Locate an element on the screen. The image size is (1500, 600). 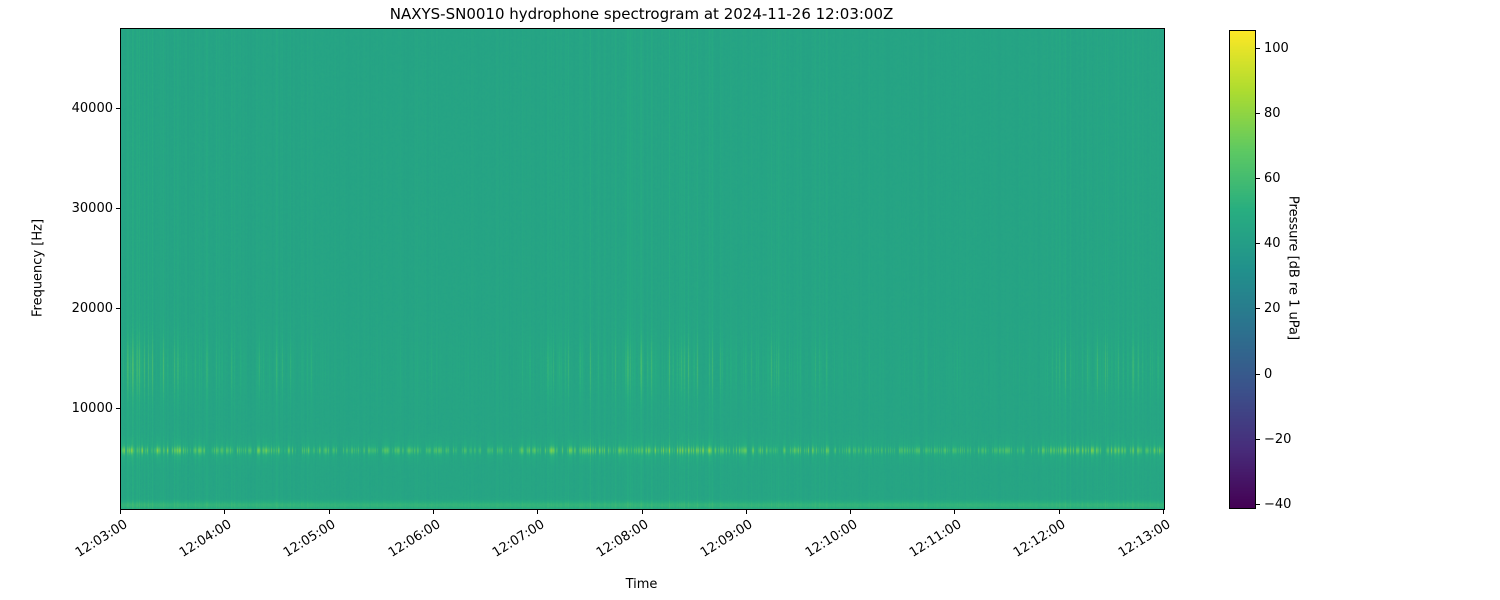
x-tick-label: 12:10:00 is located at coordinates (831, 539).